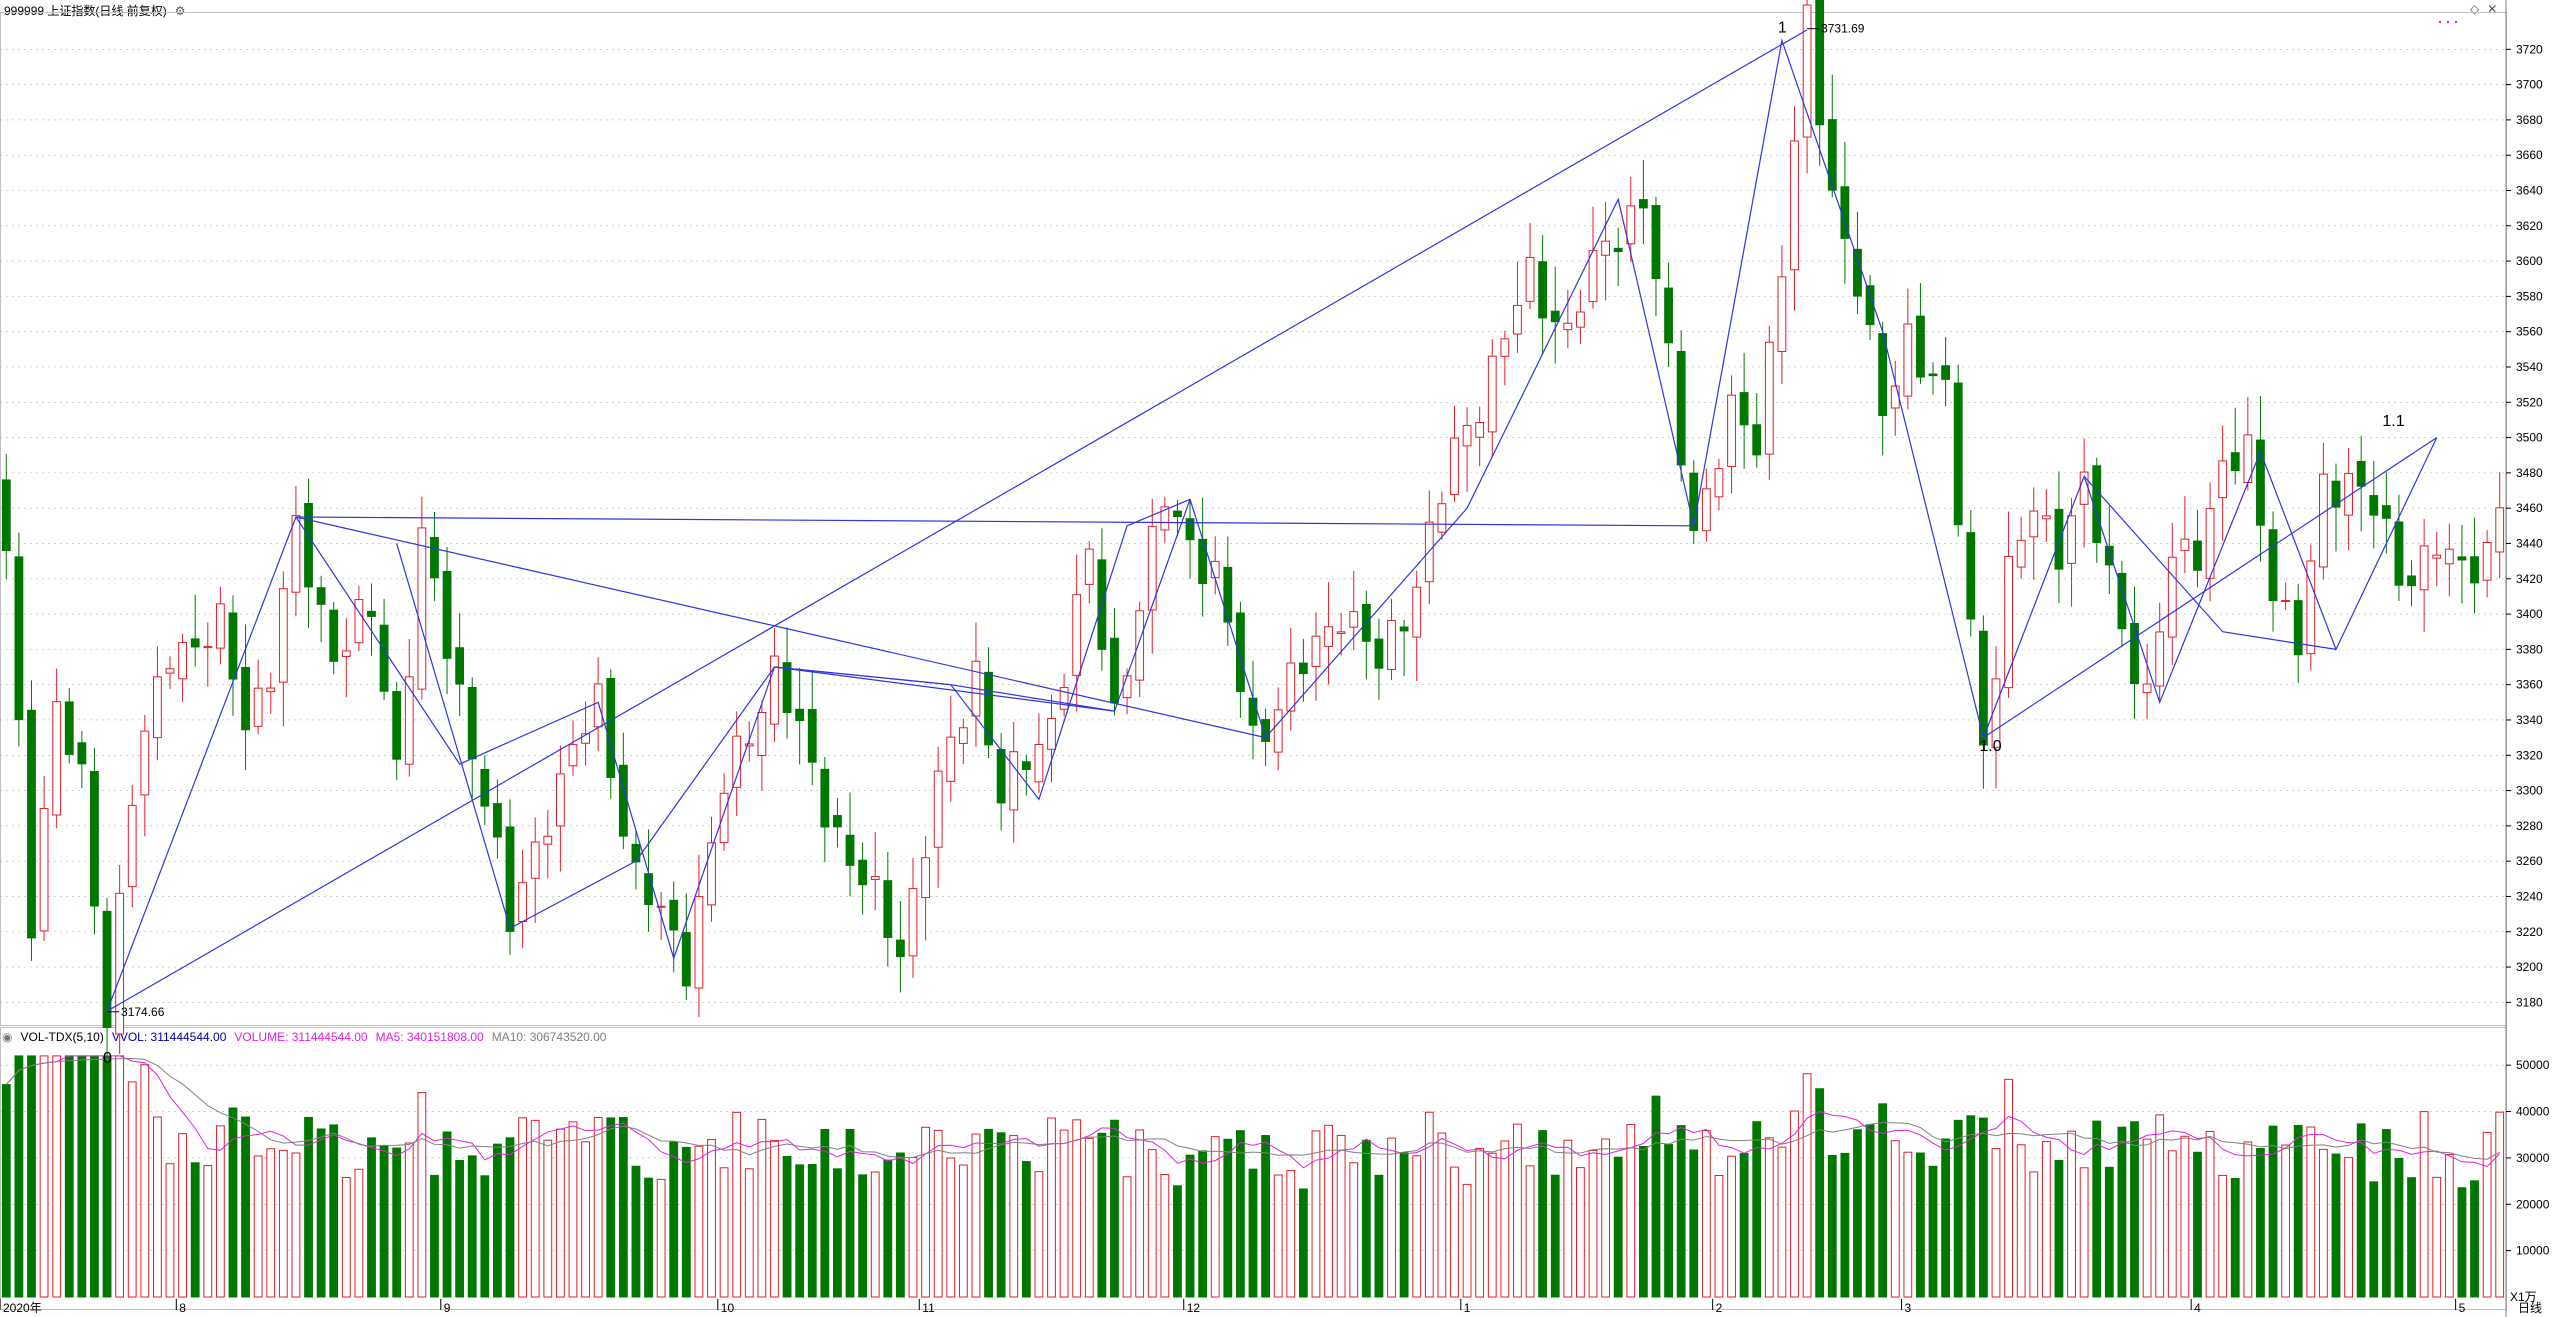 The width and height of the screenshot is (2560, 1317). Describe the element at coordinates (143, 1012) in the screenshot. I see `extreme-label: 3174.66` at that location.